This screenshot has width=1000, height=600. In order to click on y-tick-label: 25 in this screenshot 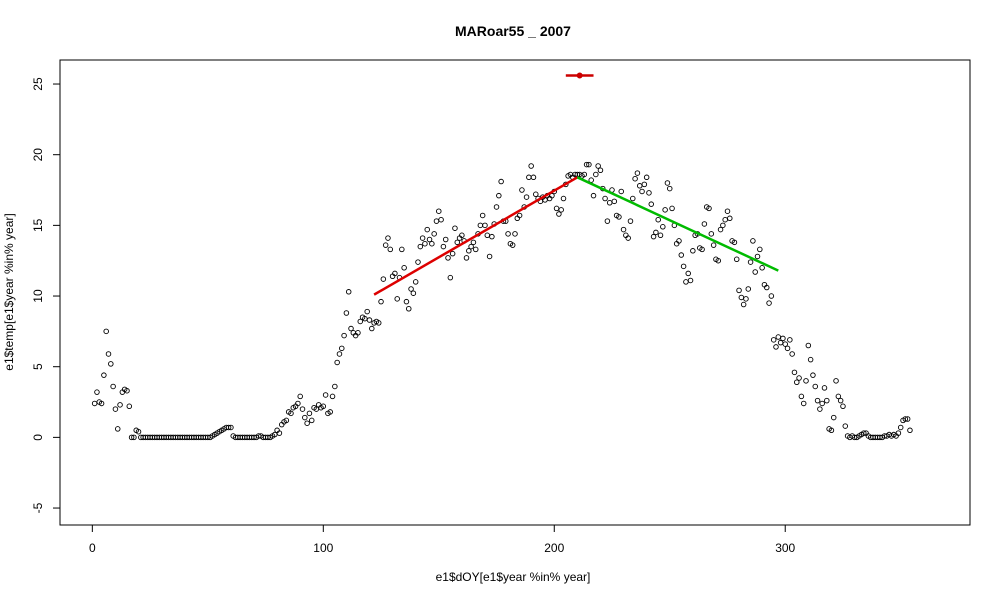, I will do `click(38, 84)`.